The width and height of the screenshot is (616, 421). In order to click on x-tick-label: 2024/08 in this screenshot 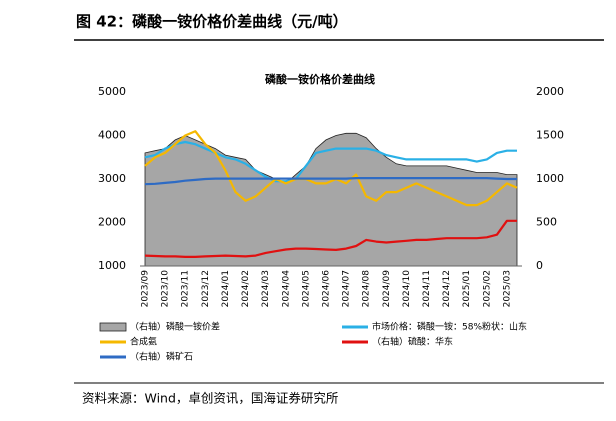, I will do `click(367, 289)`.